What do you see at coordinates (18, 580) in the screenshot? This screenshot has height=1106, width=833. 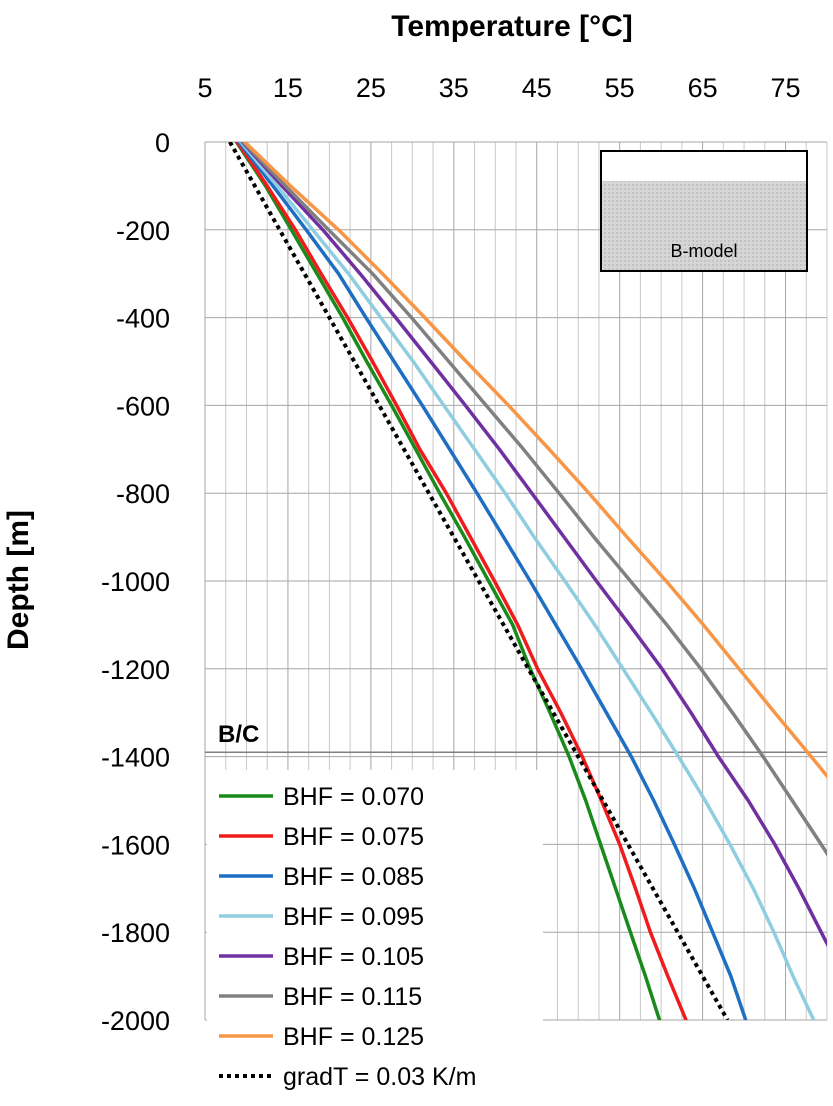 I see `y-axis-label: Depth [m]` at bounding box center [18, 580].